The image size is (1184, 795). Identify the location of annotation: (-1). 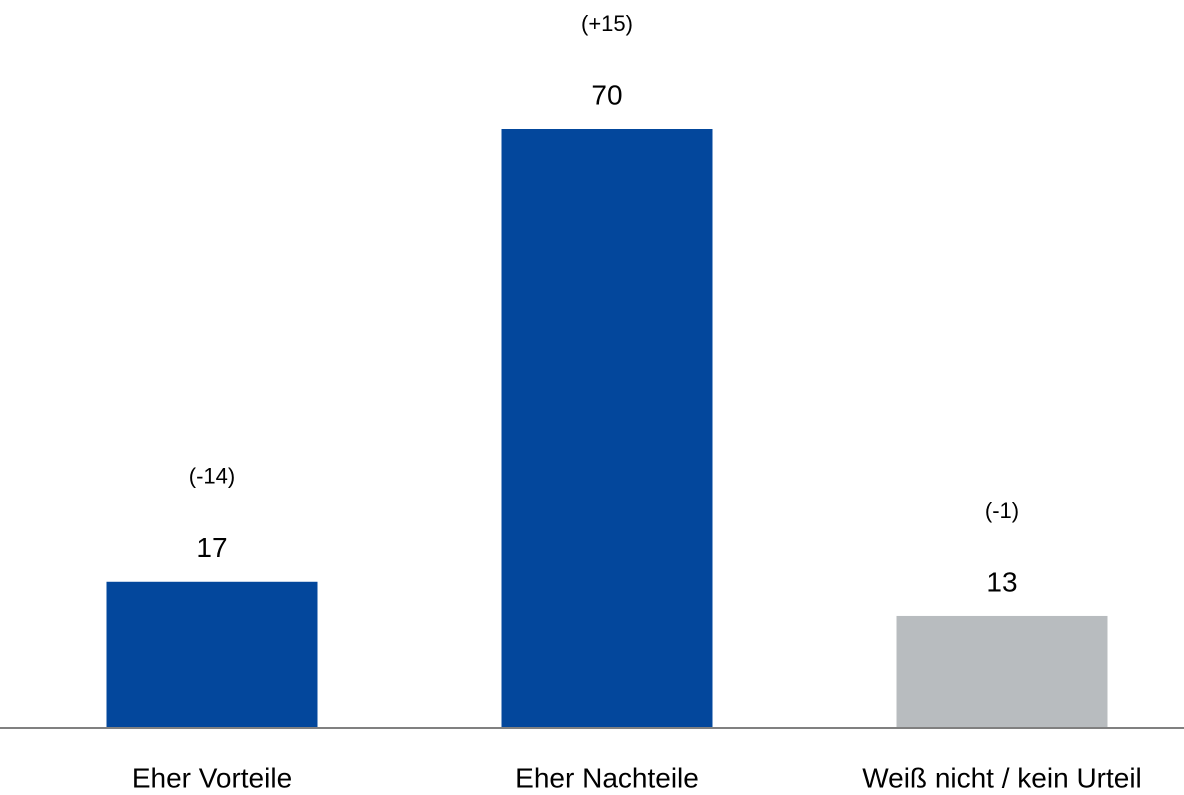
(1002, 510).